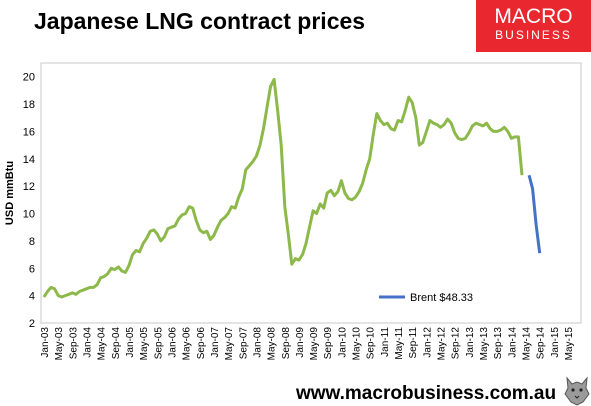 The width and height of the screenshot is (591, 406). I want to click on x-tick-label: Jan-09, so click(300, 342).